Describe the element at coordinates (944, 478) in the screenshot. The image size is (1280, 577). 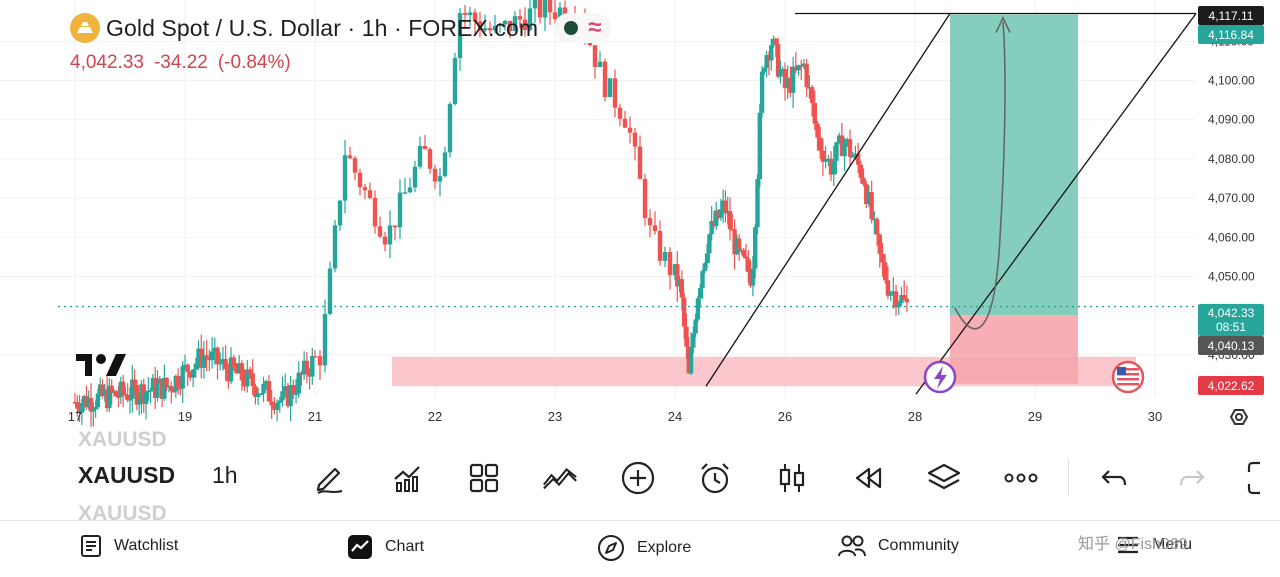
I see `layers-icon` at that location.